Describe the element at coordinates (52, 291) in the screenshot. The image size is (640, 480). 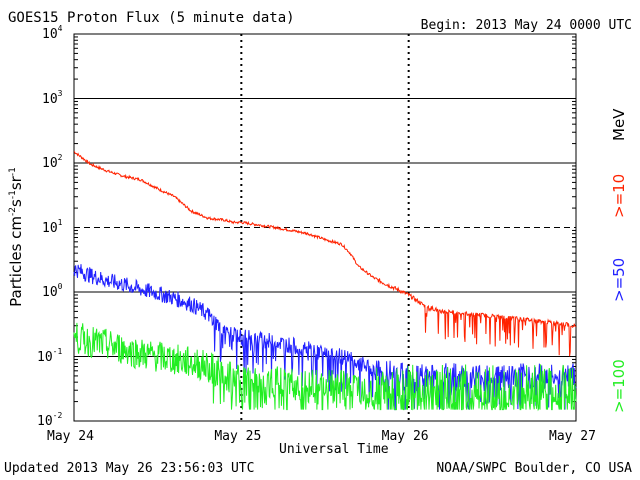
I see `y-tick-label: 10⁰` at that location.